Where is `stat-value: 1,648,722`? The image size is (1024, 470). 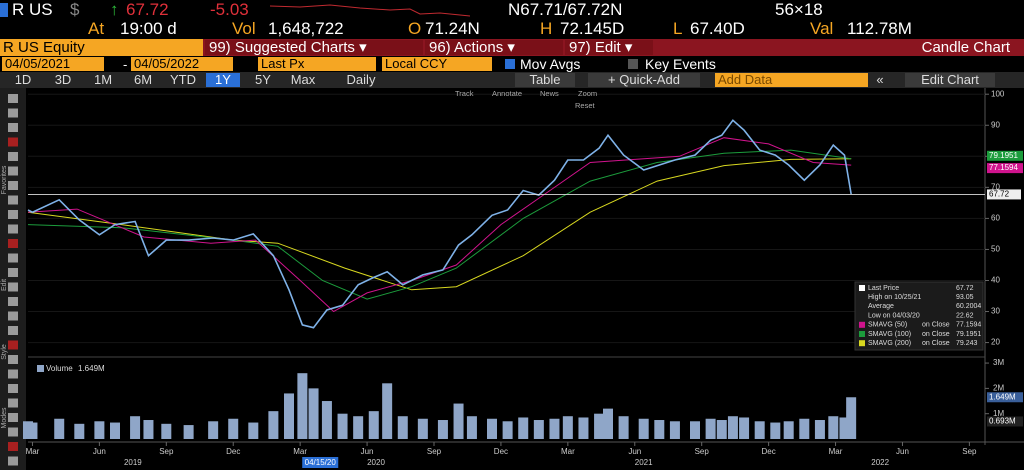
stat-value: 1,648,722 is located at coordinates (306, 28).